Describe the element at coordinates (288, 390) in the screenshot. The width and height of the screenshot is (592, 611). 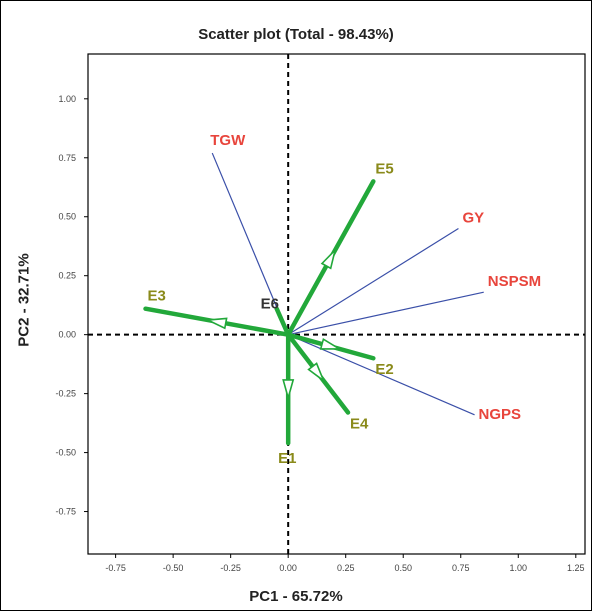
I see `env-arrowhead-e1` at that location.